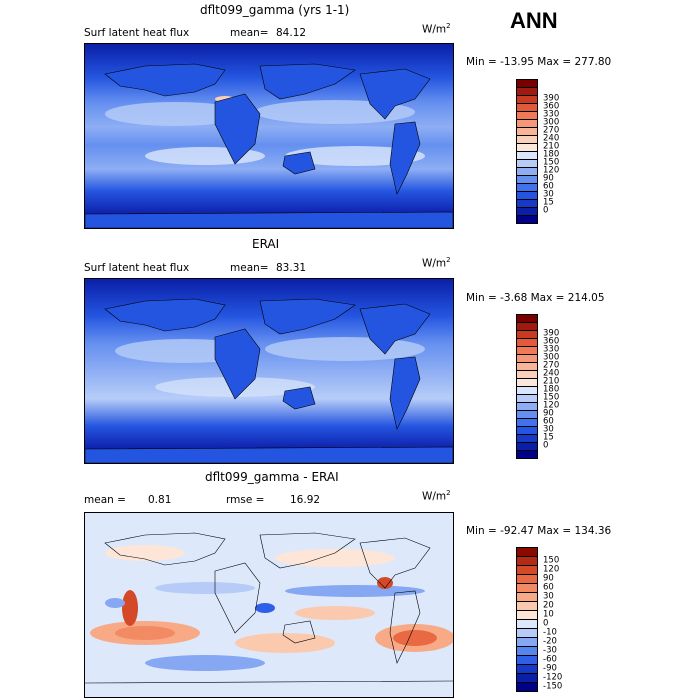 The image size is (700, 700). Describe the element at coordinates (539, 531) in the screenshot. I see `min-max-label: Min = -92.47 Max = 134.36` at that location.